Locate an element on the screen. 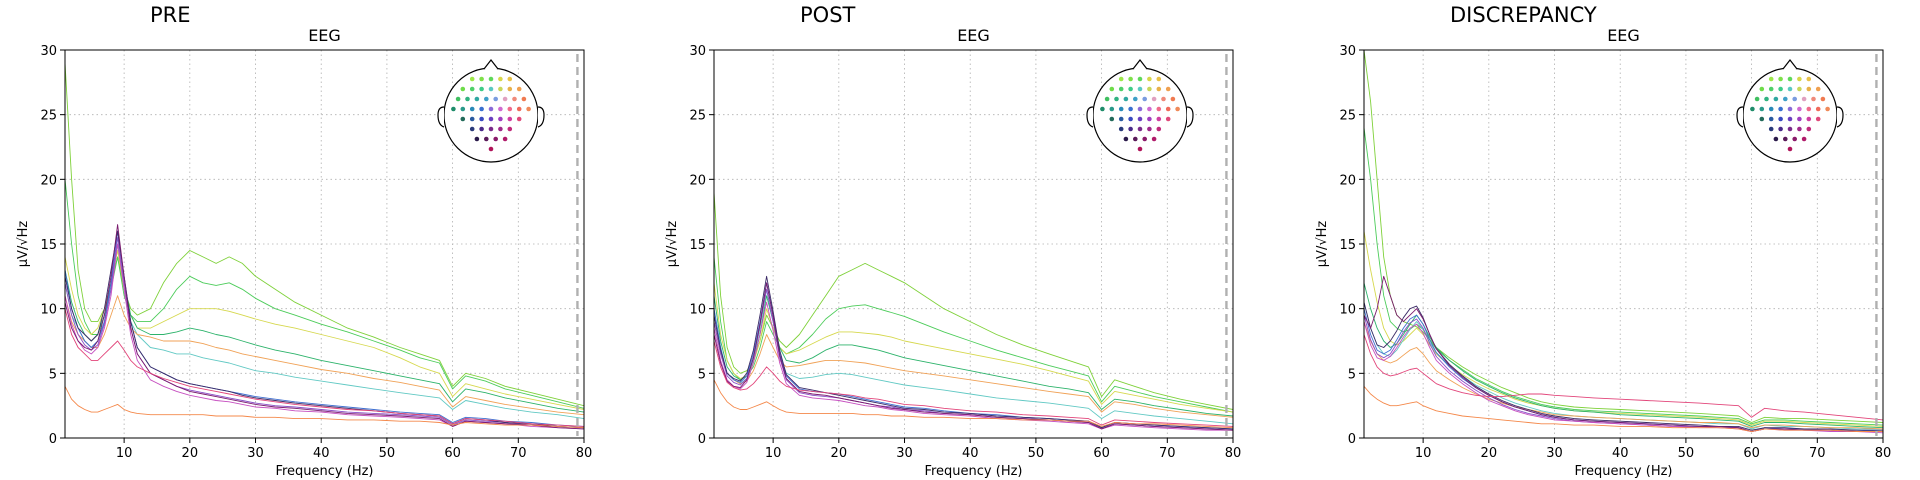  psd-line-parietal is located at coordinates (1623, 377).